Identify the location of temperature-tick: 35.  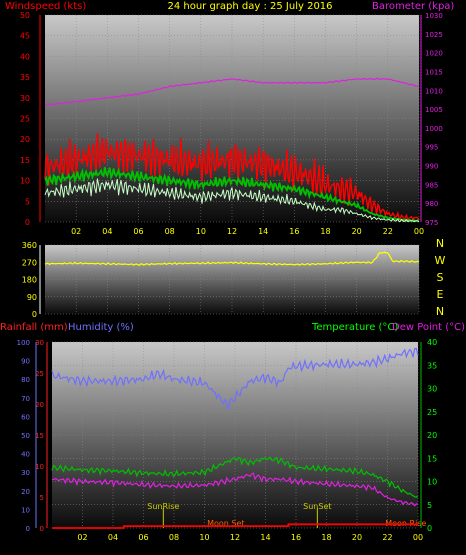
(432, 365).